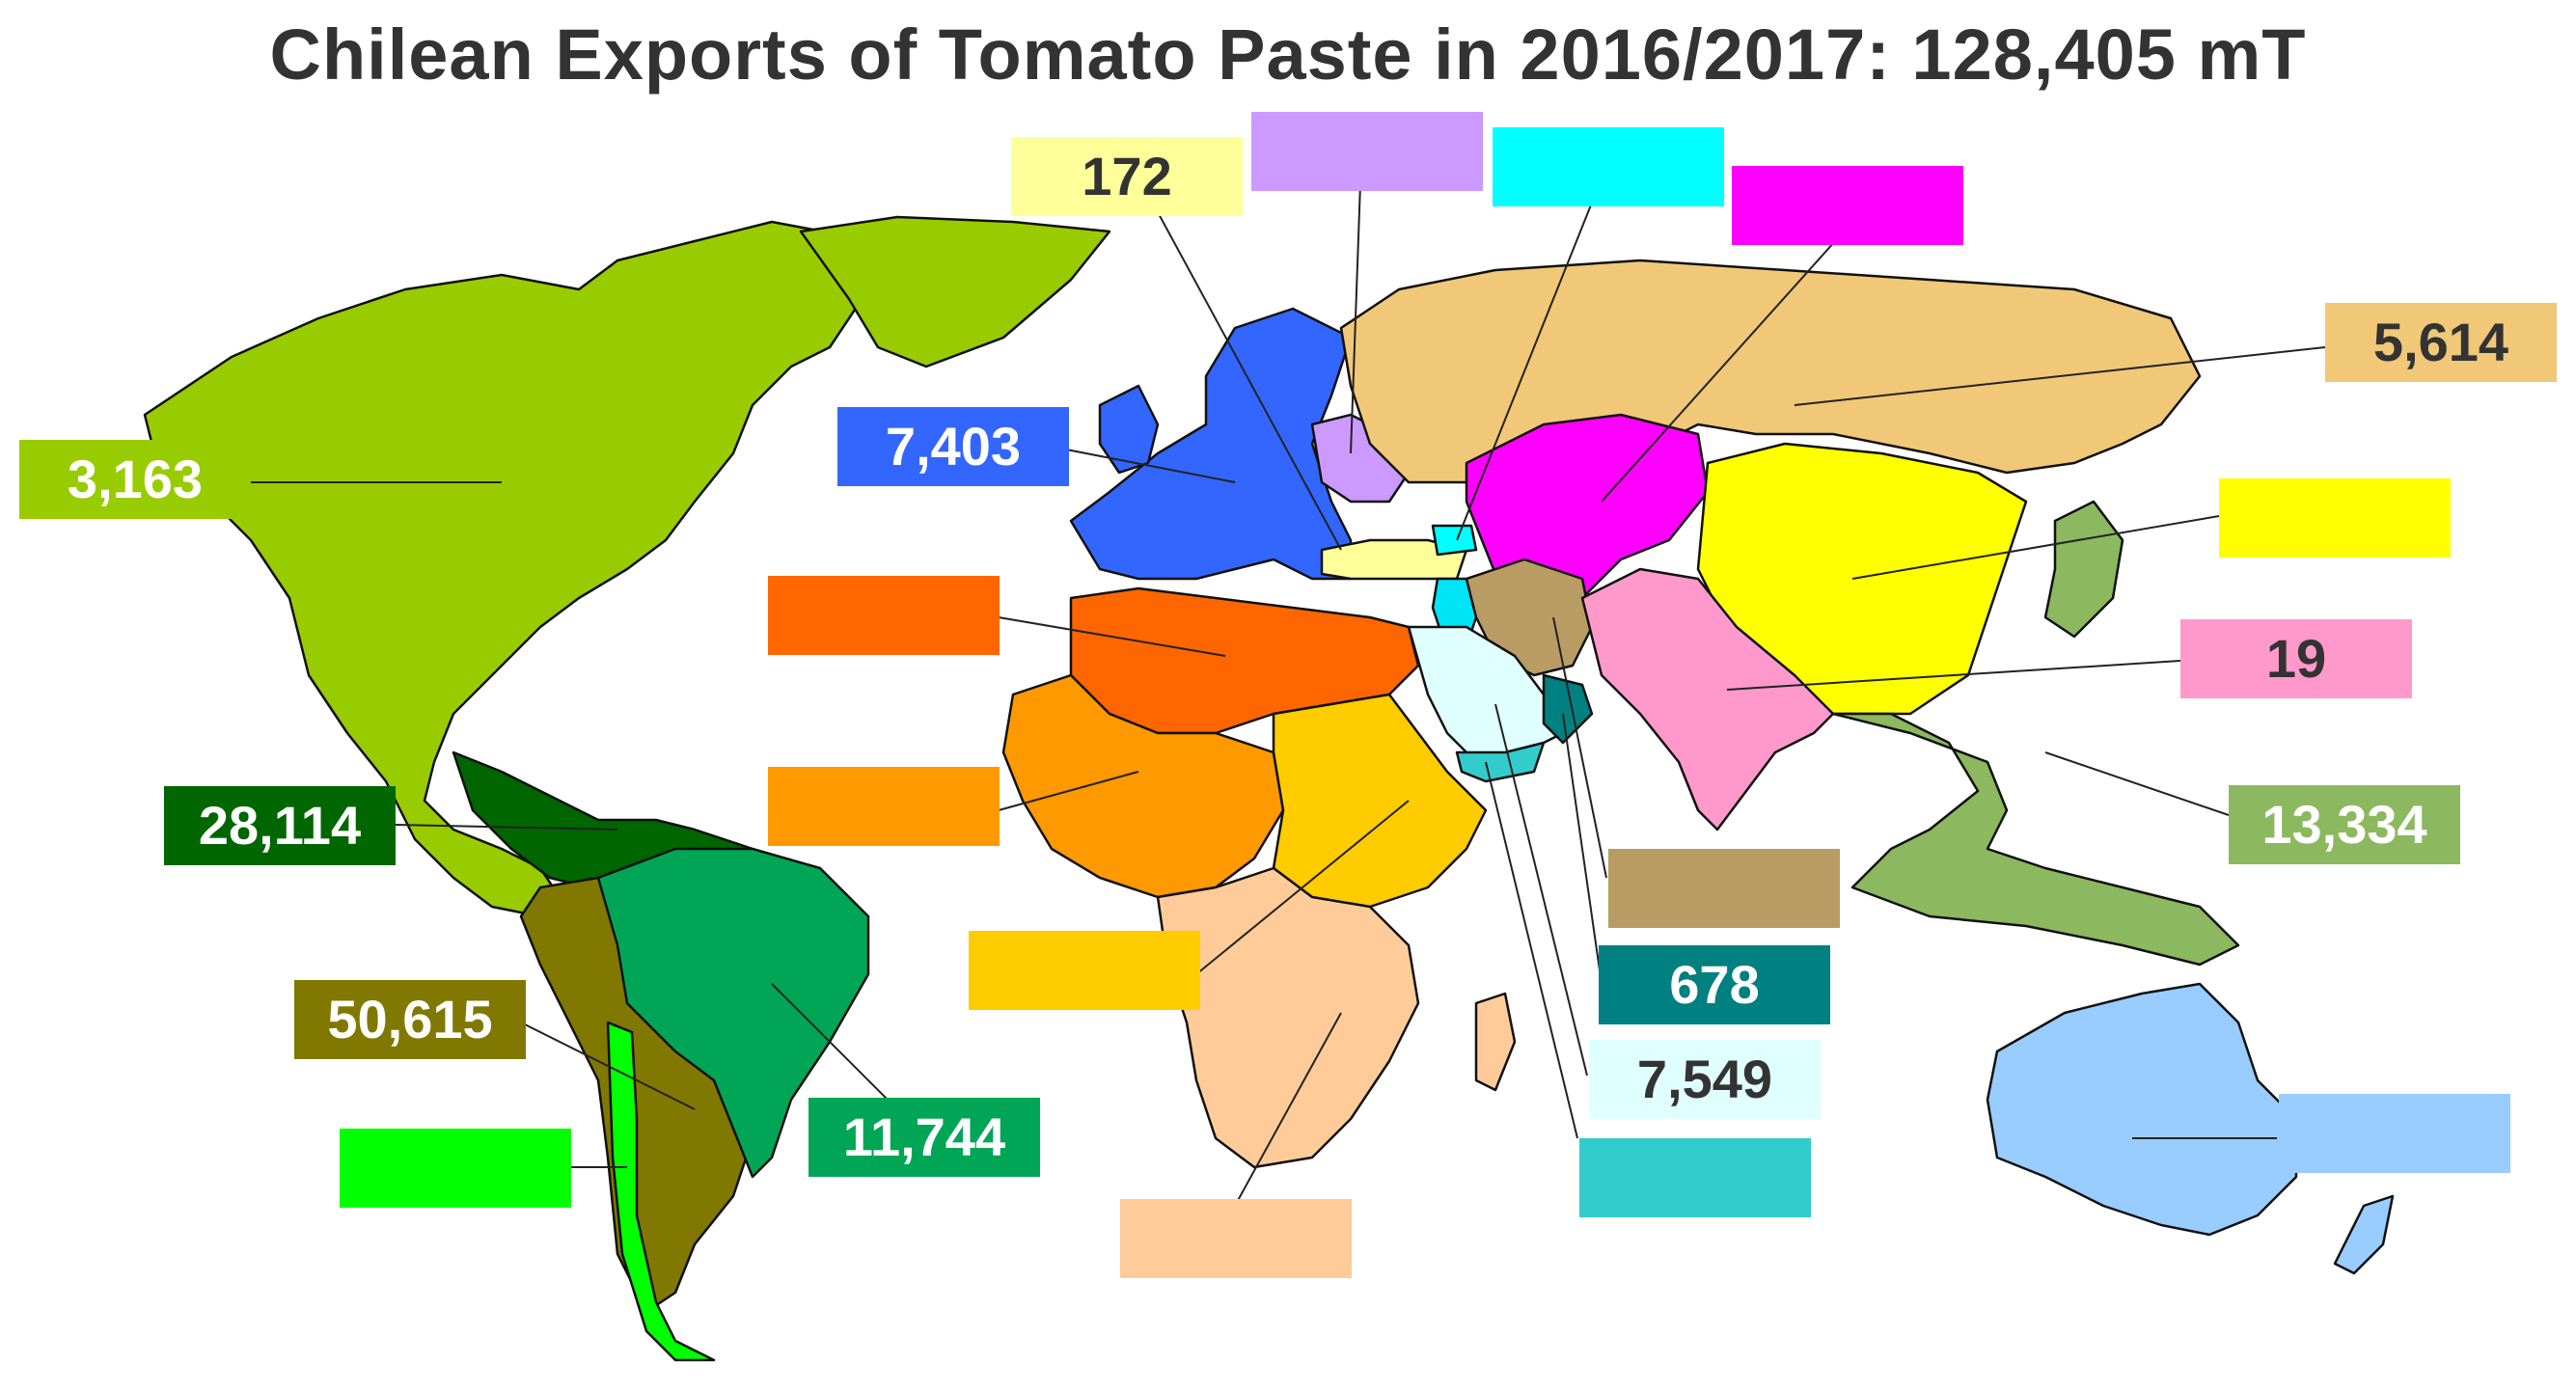 The width and height of the screenshot is (2576, 1390). Describe the element at coordinates (1236, 1238) in the screenshot. I see `label-southern-africa` at that location.